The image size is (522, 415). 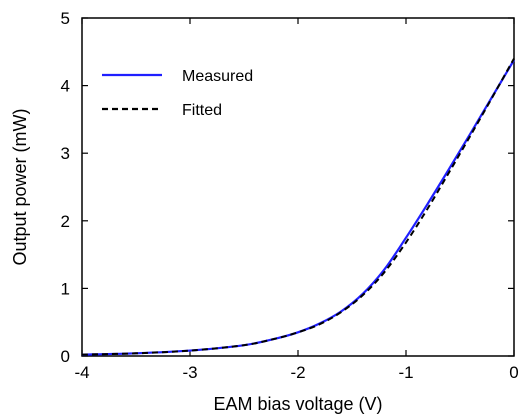 I want to click on x-tick-label: 0, so click(x=513, y=372).